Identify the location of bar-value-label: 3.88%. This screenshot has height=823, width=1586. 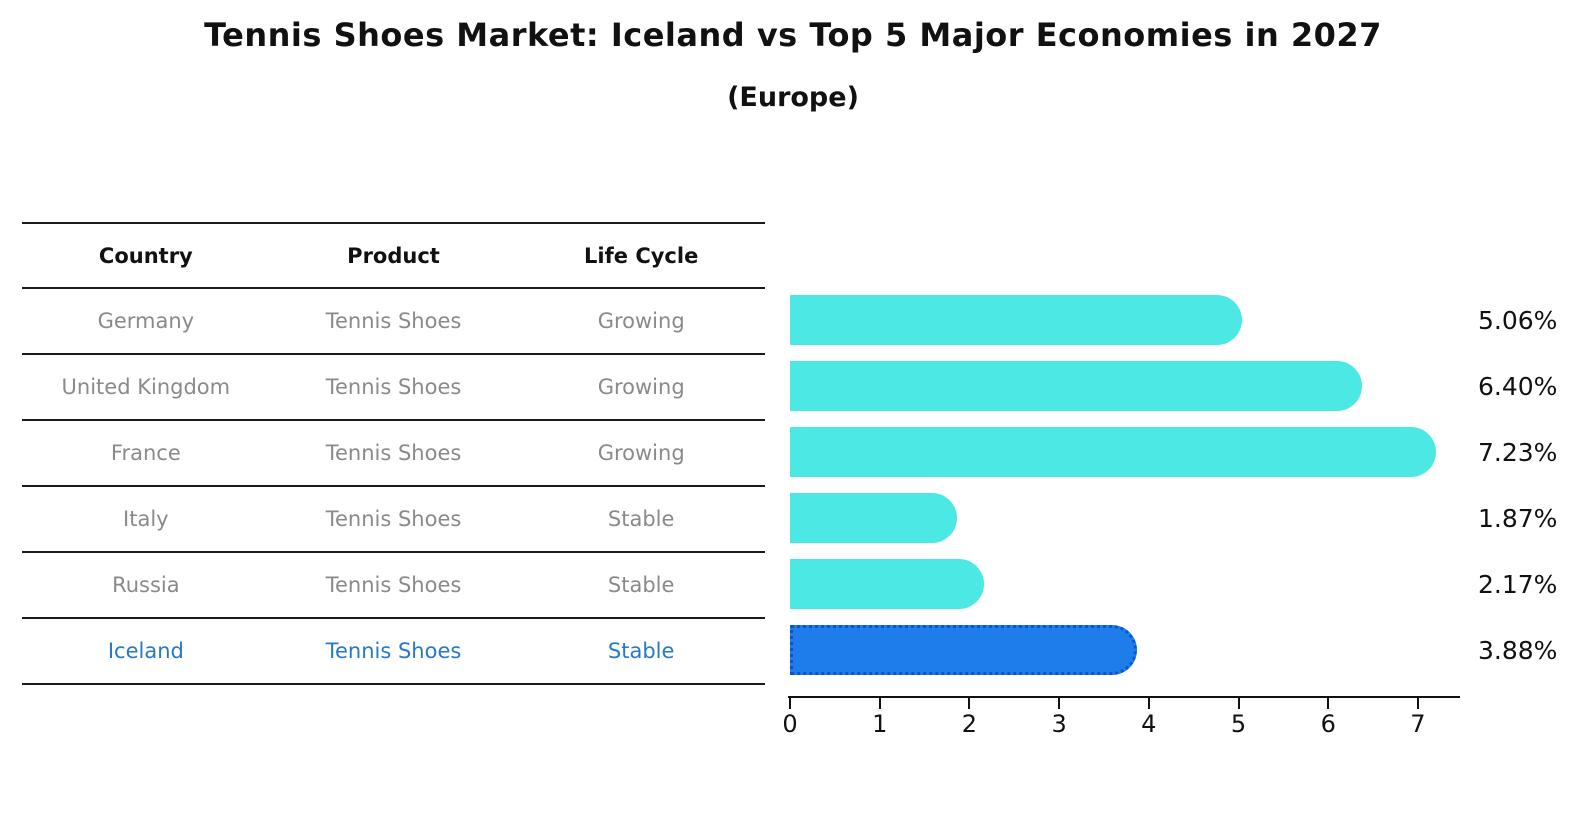
(1518, 650).